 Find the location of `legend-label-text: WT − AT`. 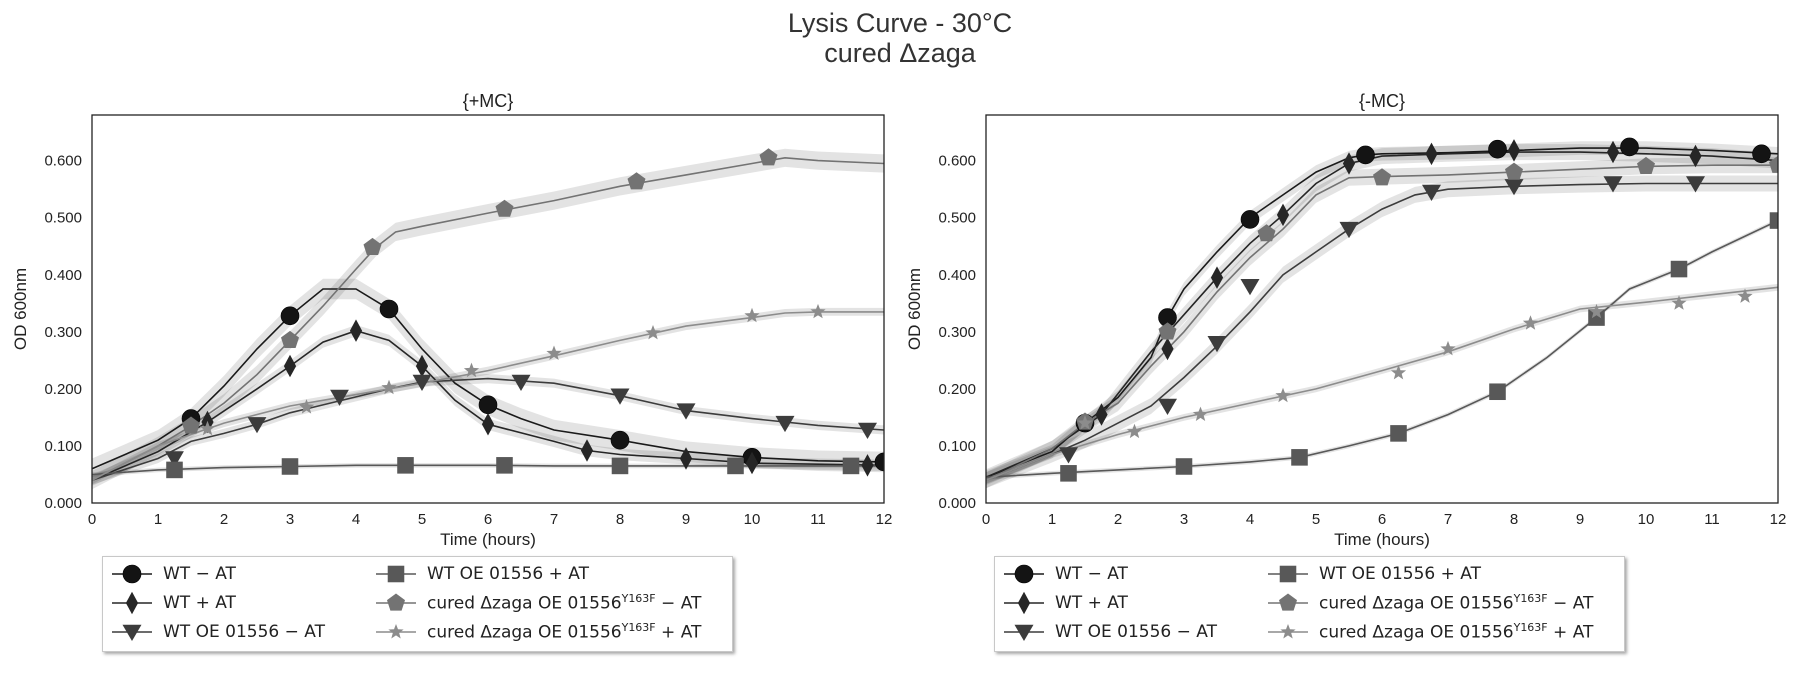

legend-label-text: WT − AT is located at coordinates (1091, 574).